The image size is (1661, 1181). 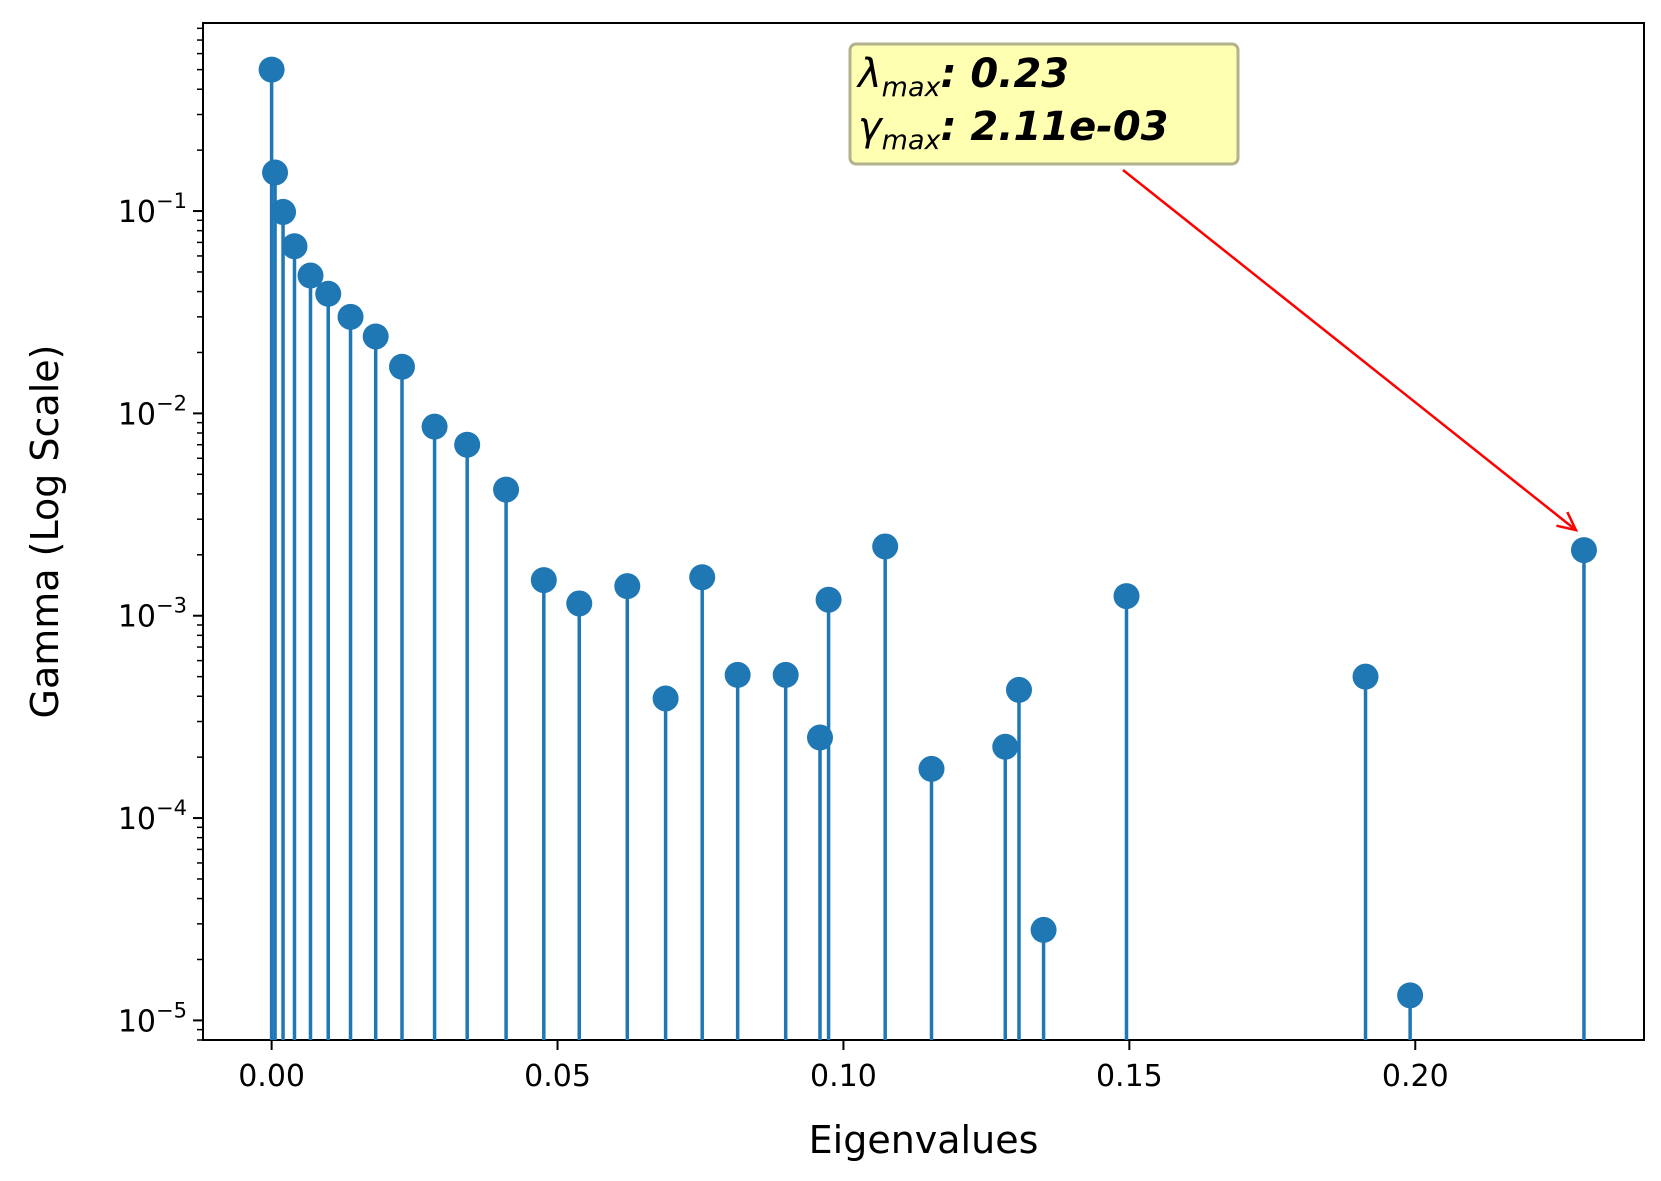 What do you see at coordinates (1567, 521) in the screenshot?
I see `annotation-arrow-head` at bounding box center [1567, 521].